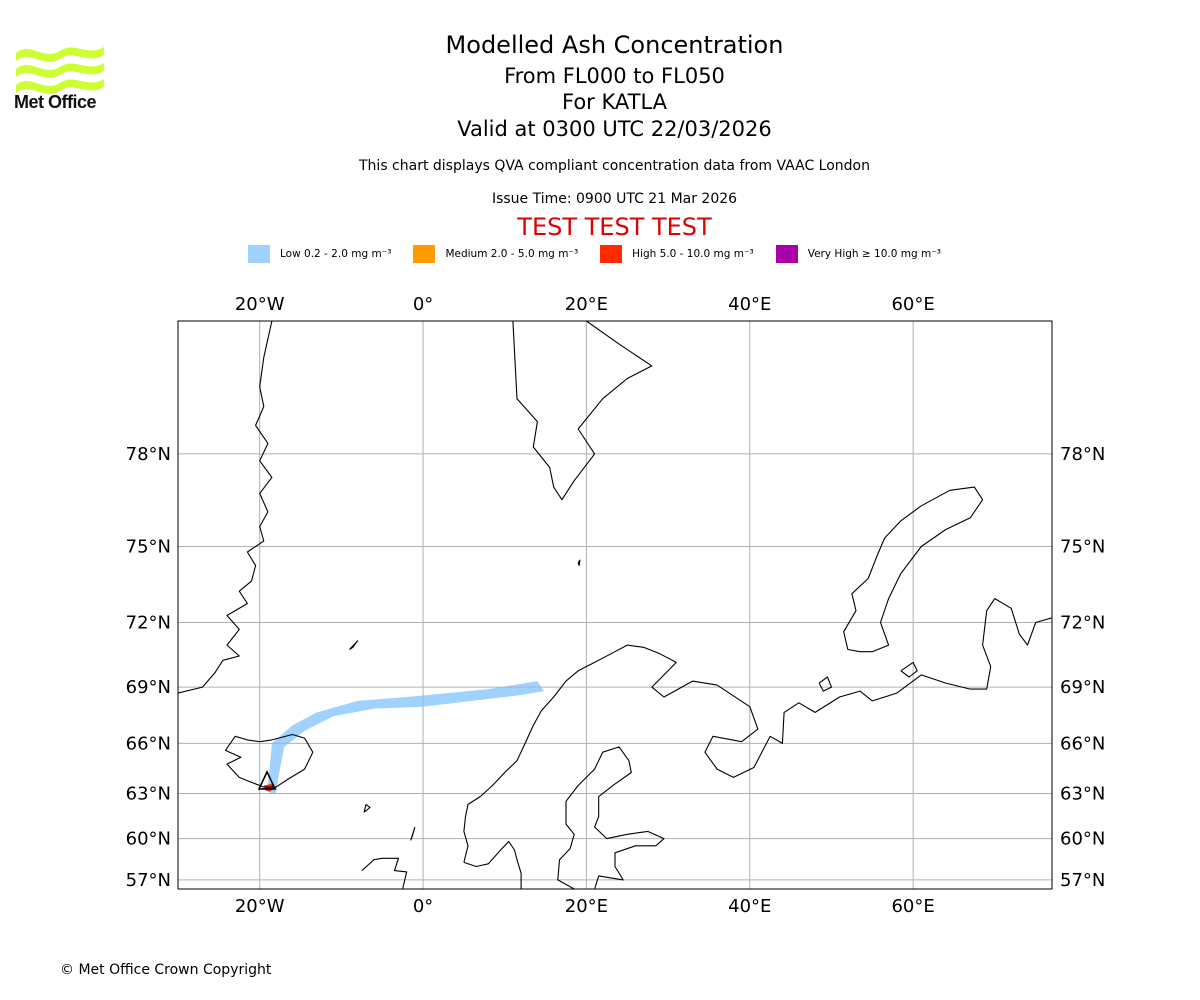 This screenshot has height=1000, width=1200. Describe the element at coordinates (1082, 839) in the screenshot. I see `lat-tick-label-right: 60°N` at that location.